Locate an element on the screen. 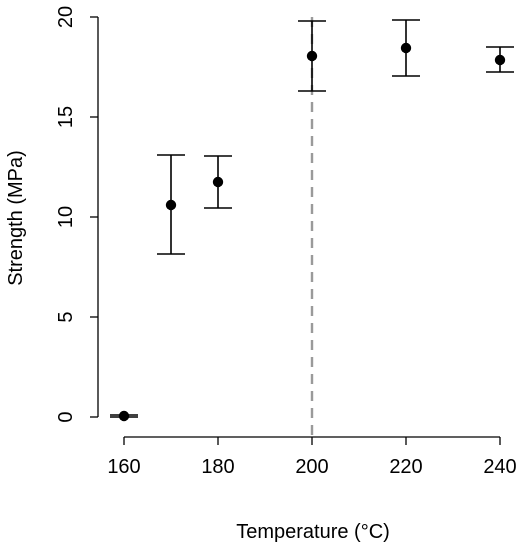 This screenshot has height=550, width=525. x-tick-label-220: 220 is located at coordinates (405, 467).